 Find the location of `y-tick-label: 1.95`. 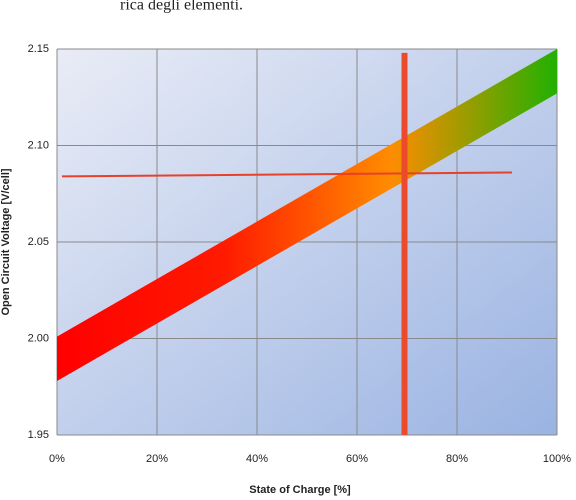

y-tick-label: 1.95 is located at coordinates (38, 435).